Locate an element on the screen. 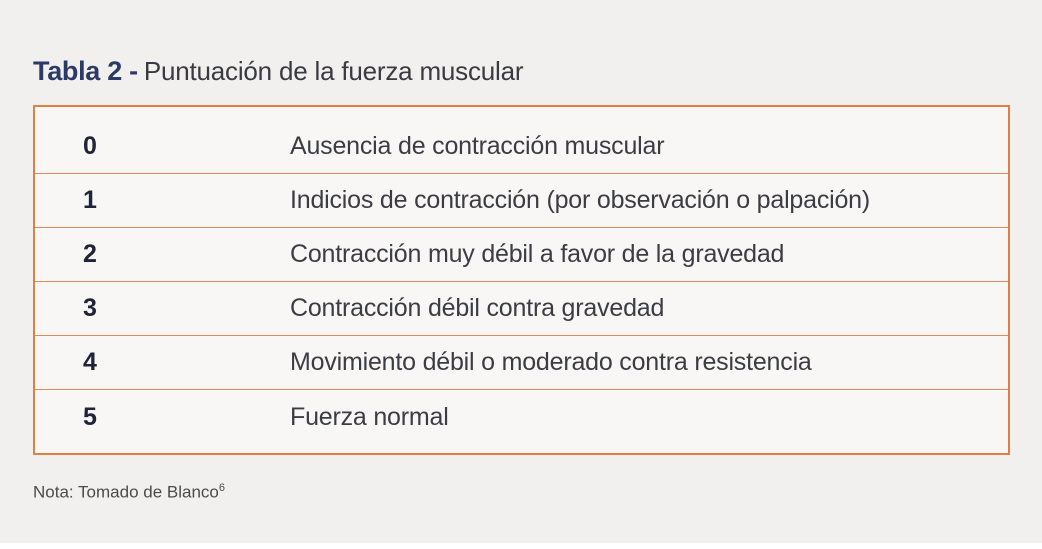  table-row: 0 Ausencia de contracción muscular is located at coordinates (521, 147).